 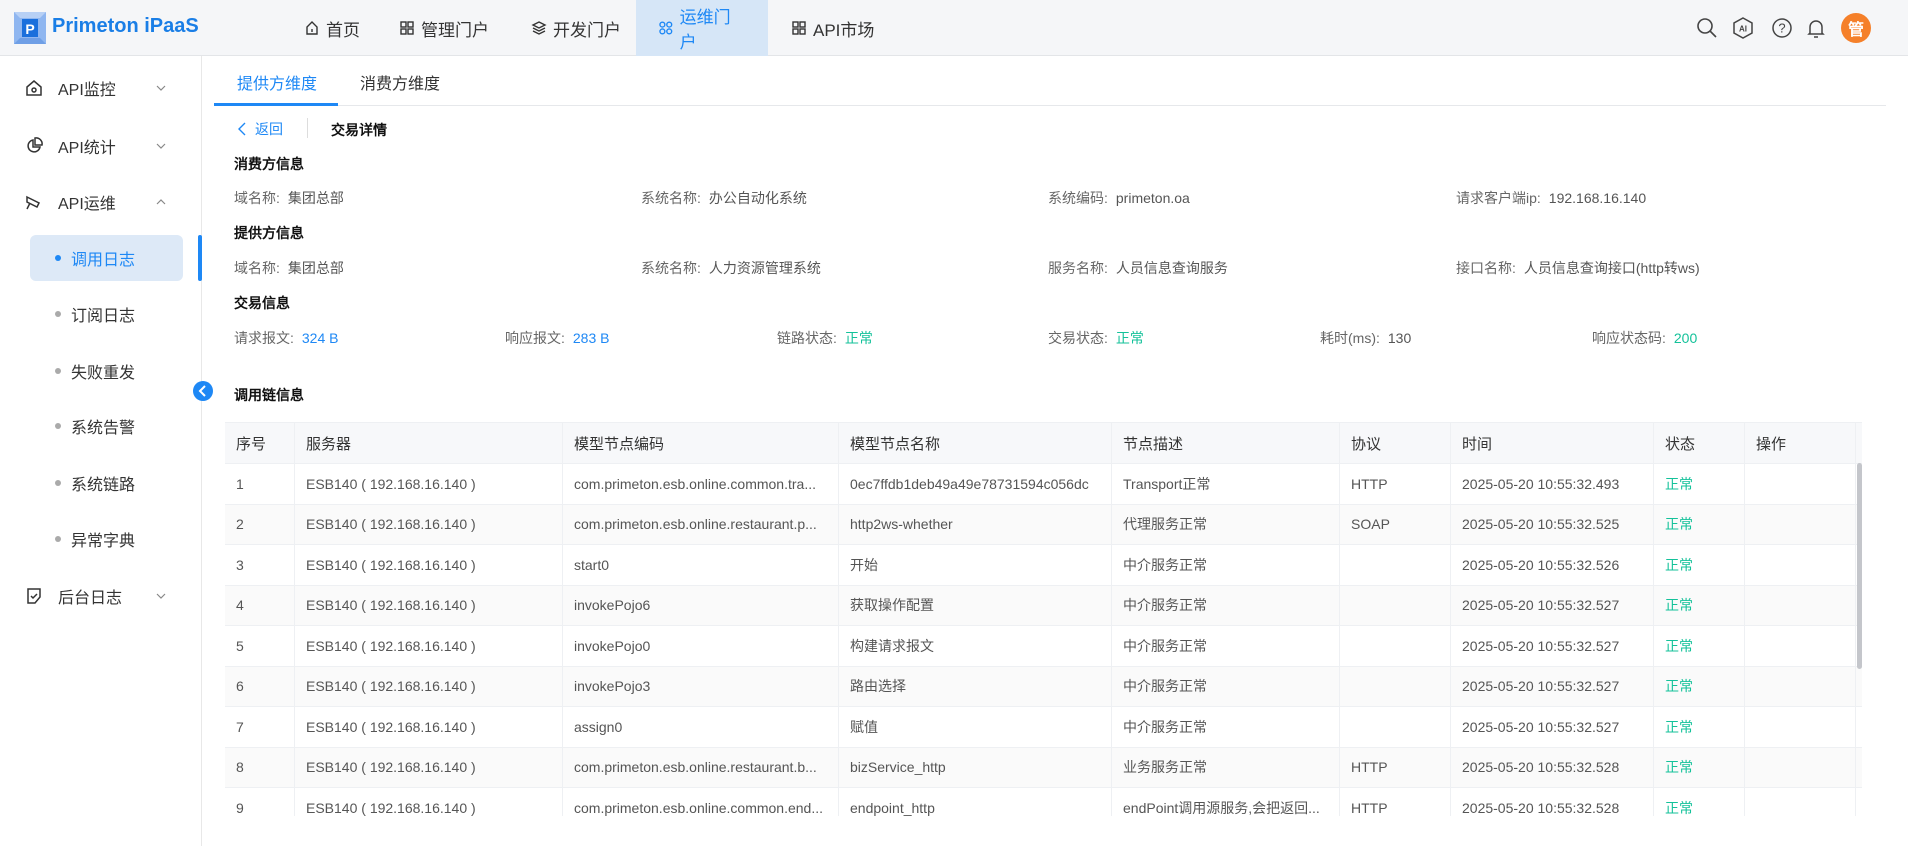 What do you see at coordinates (975, 727) in the screenshot?
I see `table-cell: 赋值` at bounding box center [975, 727].